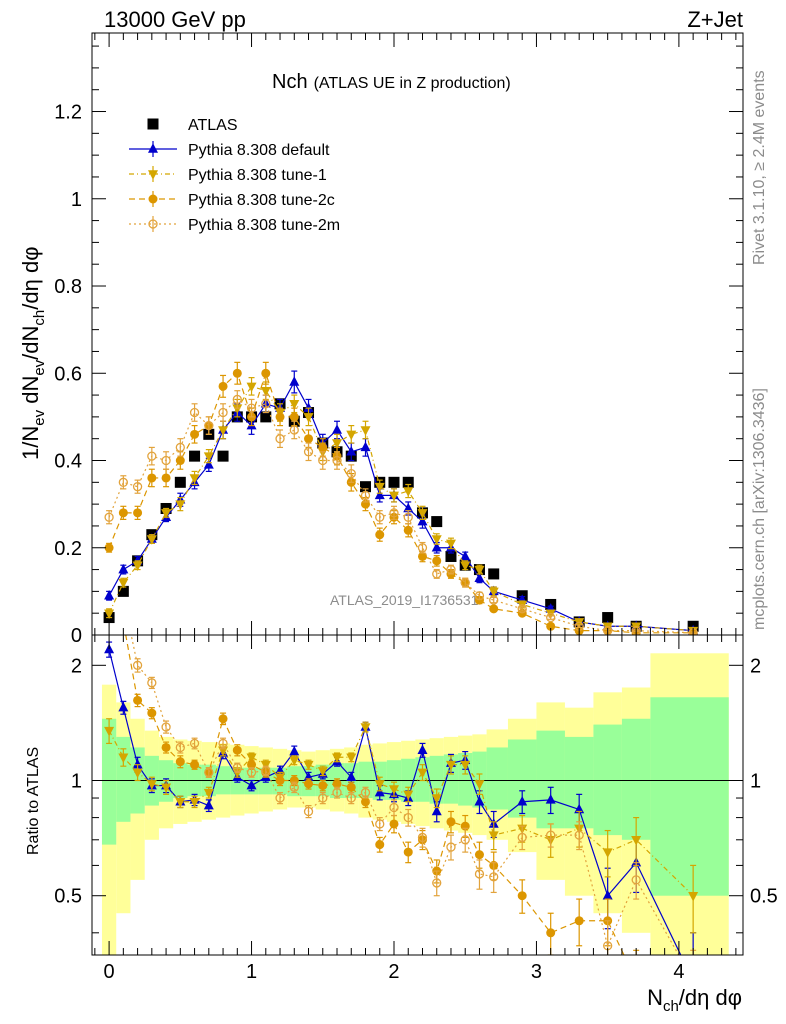 This screenshot has width=786, height=1024. Describe the element at coordinates (759, 167) in the screenshot. I see `rivet-version-label: Rivet 3.1.10, ≥ 2.4M events` at that location.